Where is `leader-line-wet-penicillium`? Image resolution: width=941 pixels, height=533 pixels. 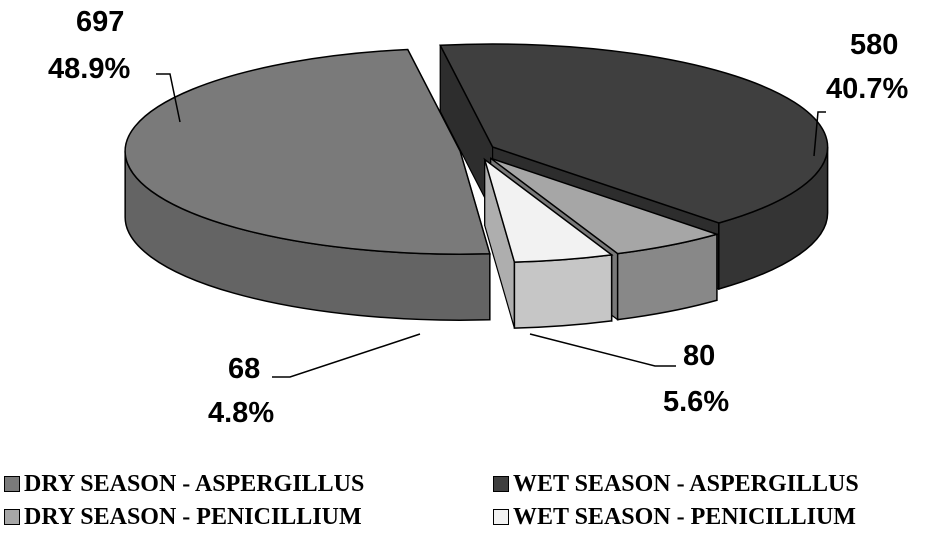
leader-line-wet-penicillium is located at coordinates (346, 355).